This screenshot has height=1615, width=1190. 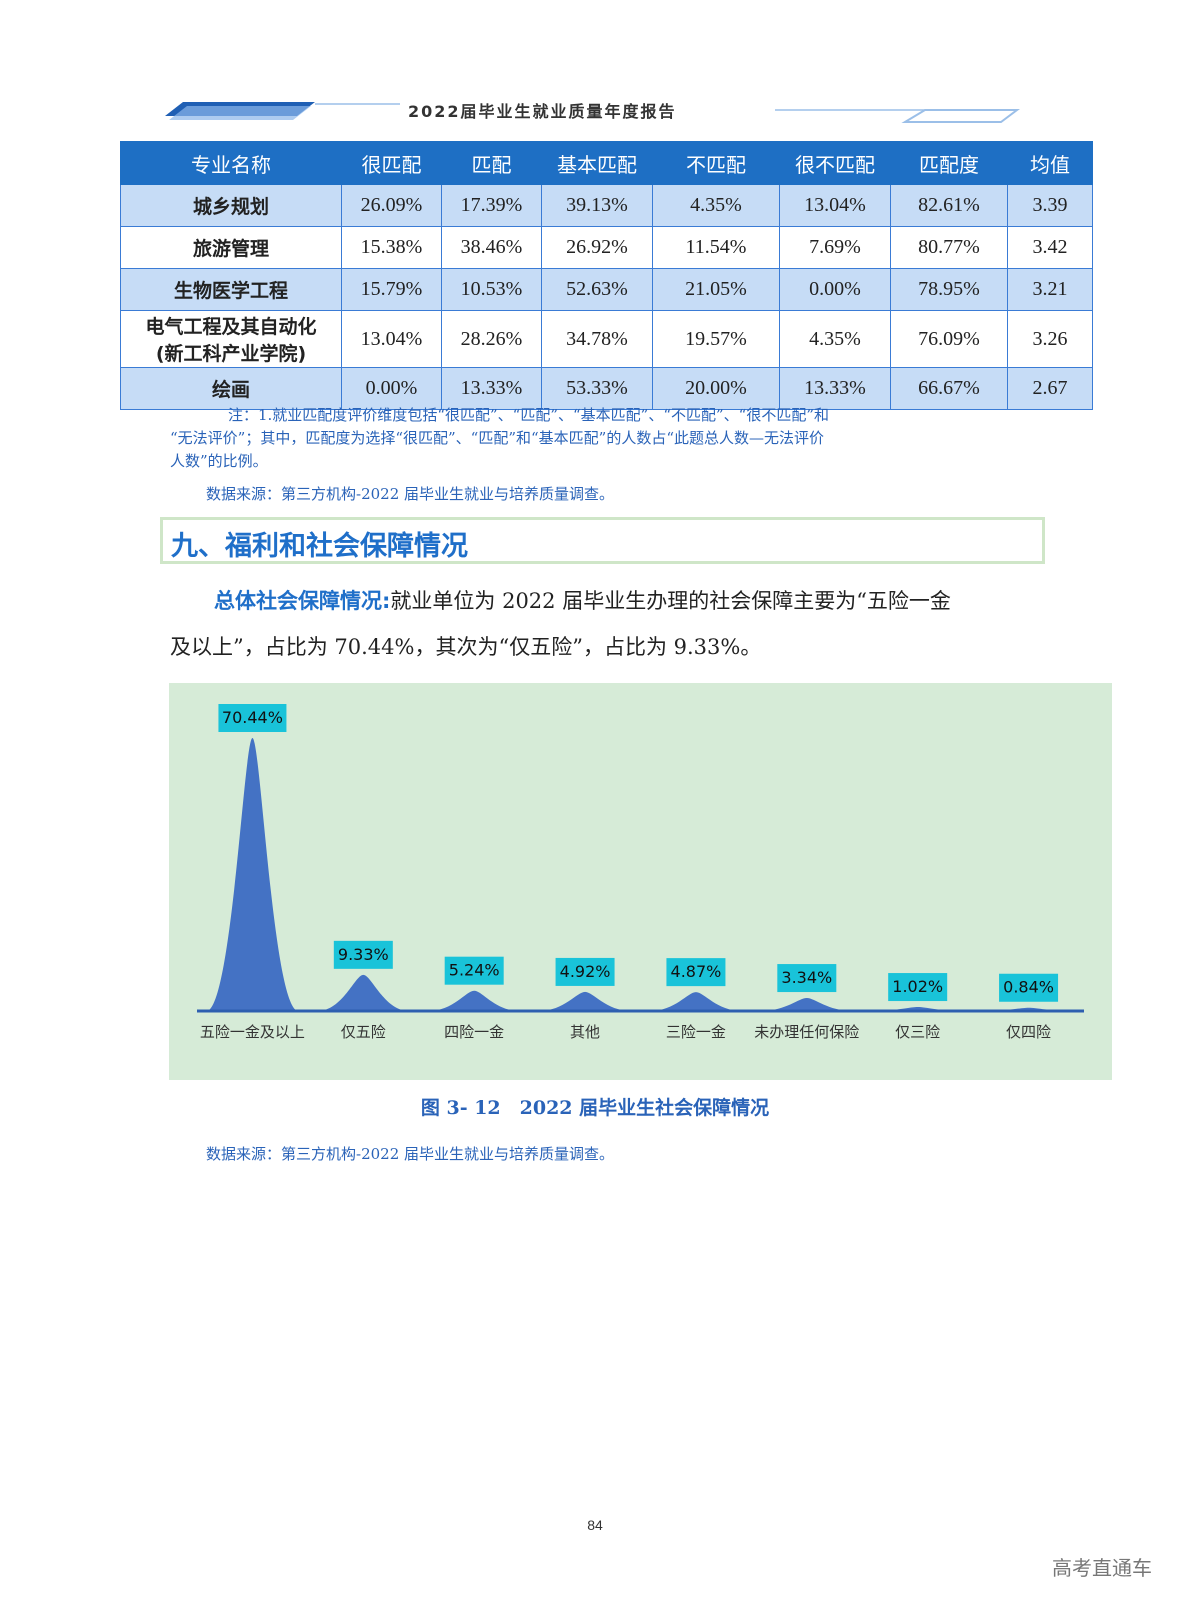 What do you see at coordinates (231, 327) in the screenshot?
I see `major-name-line1: 电气工程及其自动化` at bounding box center [231, 327].